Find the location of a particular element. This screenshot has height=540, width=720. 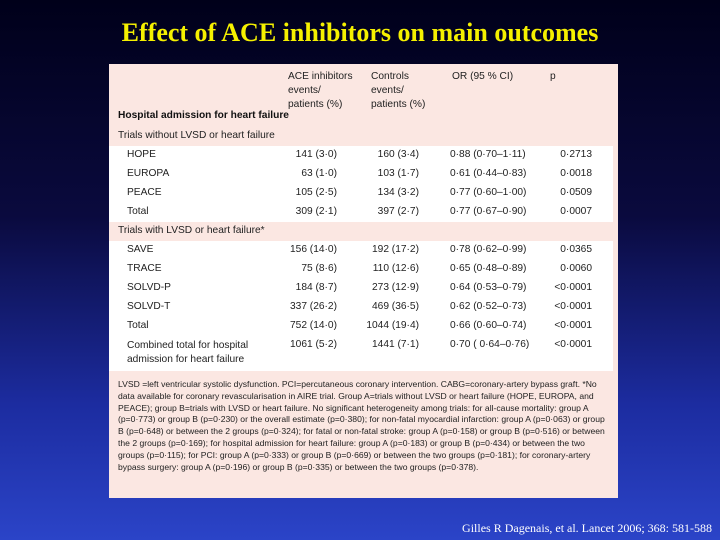

column-header-controls: Controls events/ patients (%) is located at coordinates (406, 91).